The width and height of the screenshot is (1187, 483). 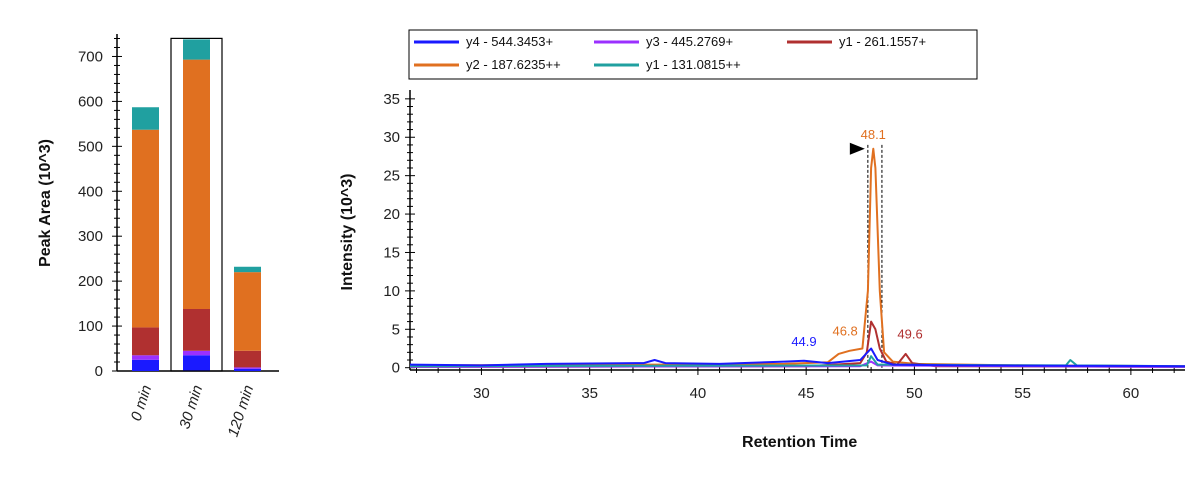 What do you see at coordinates (857, 148) in the screenshot?
I see `peak-marker-arrow` at bounding box center [857, 148].